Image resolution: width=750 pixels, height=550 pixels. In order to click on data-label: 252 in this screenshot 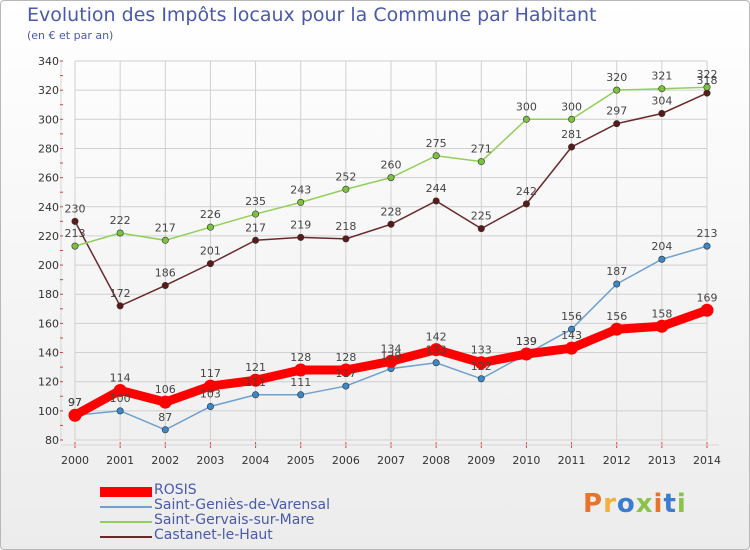, I will do `click(345, 176)`.